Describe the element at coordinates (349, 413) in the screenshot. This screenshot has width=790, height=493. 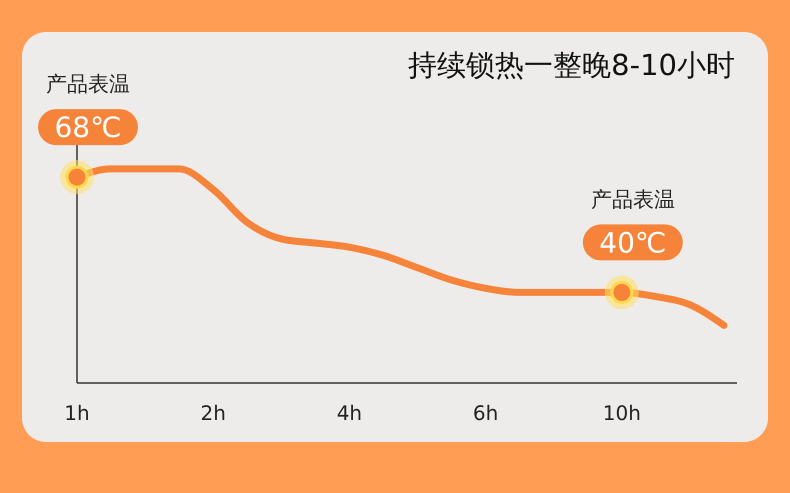
I see `x-tick-label: 4h` at that location.